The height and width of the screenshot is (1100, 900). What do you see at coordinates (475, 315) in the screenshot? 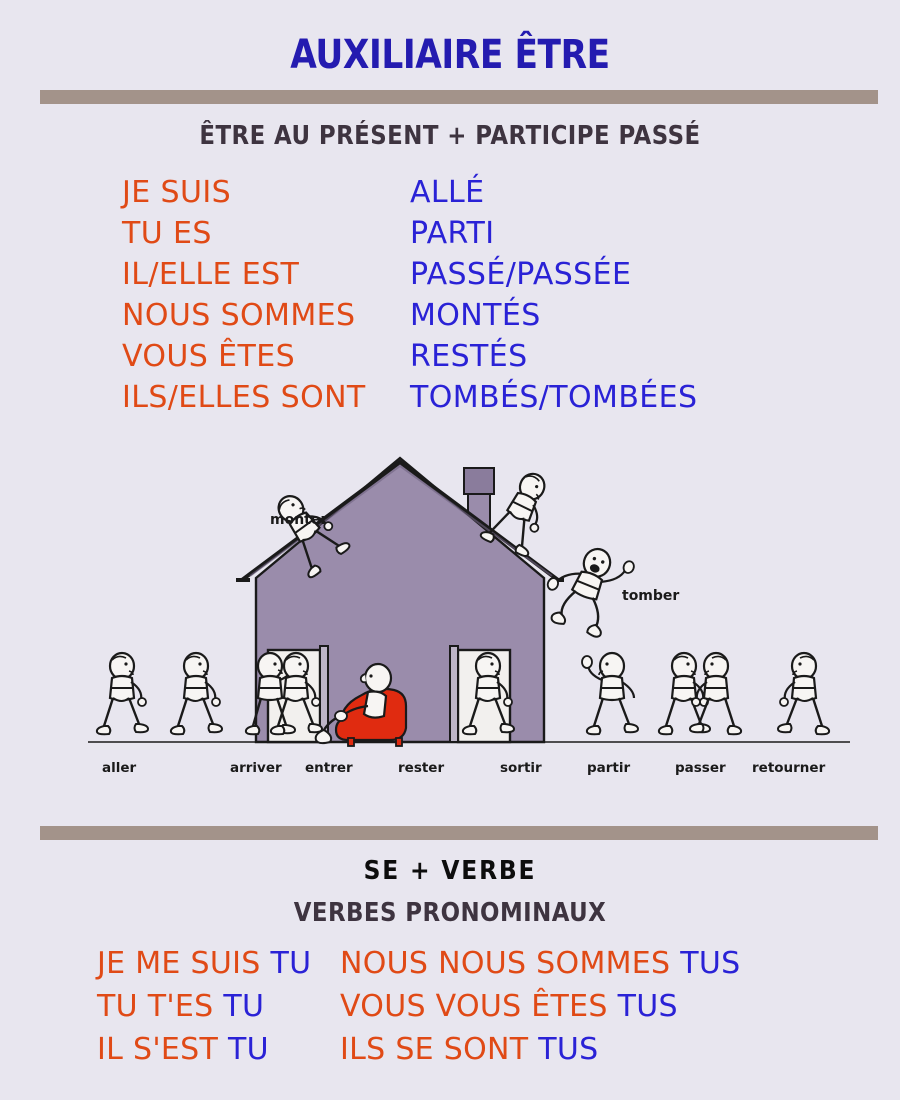
I see `conjugation-participle: MONTÉS` at bounding box center [475, 315].